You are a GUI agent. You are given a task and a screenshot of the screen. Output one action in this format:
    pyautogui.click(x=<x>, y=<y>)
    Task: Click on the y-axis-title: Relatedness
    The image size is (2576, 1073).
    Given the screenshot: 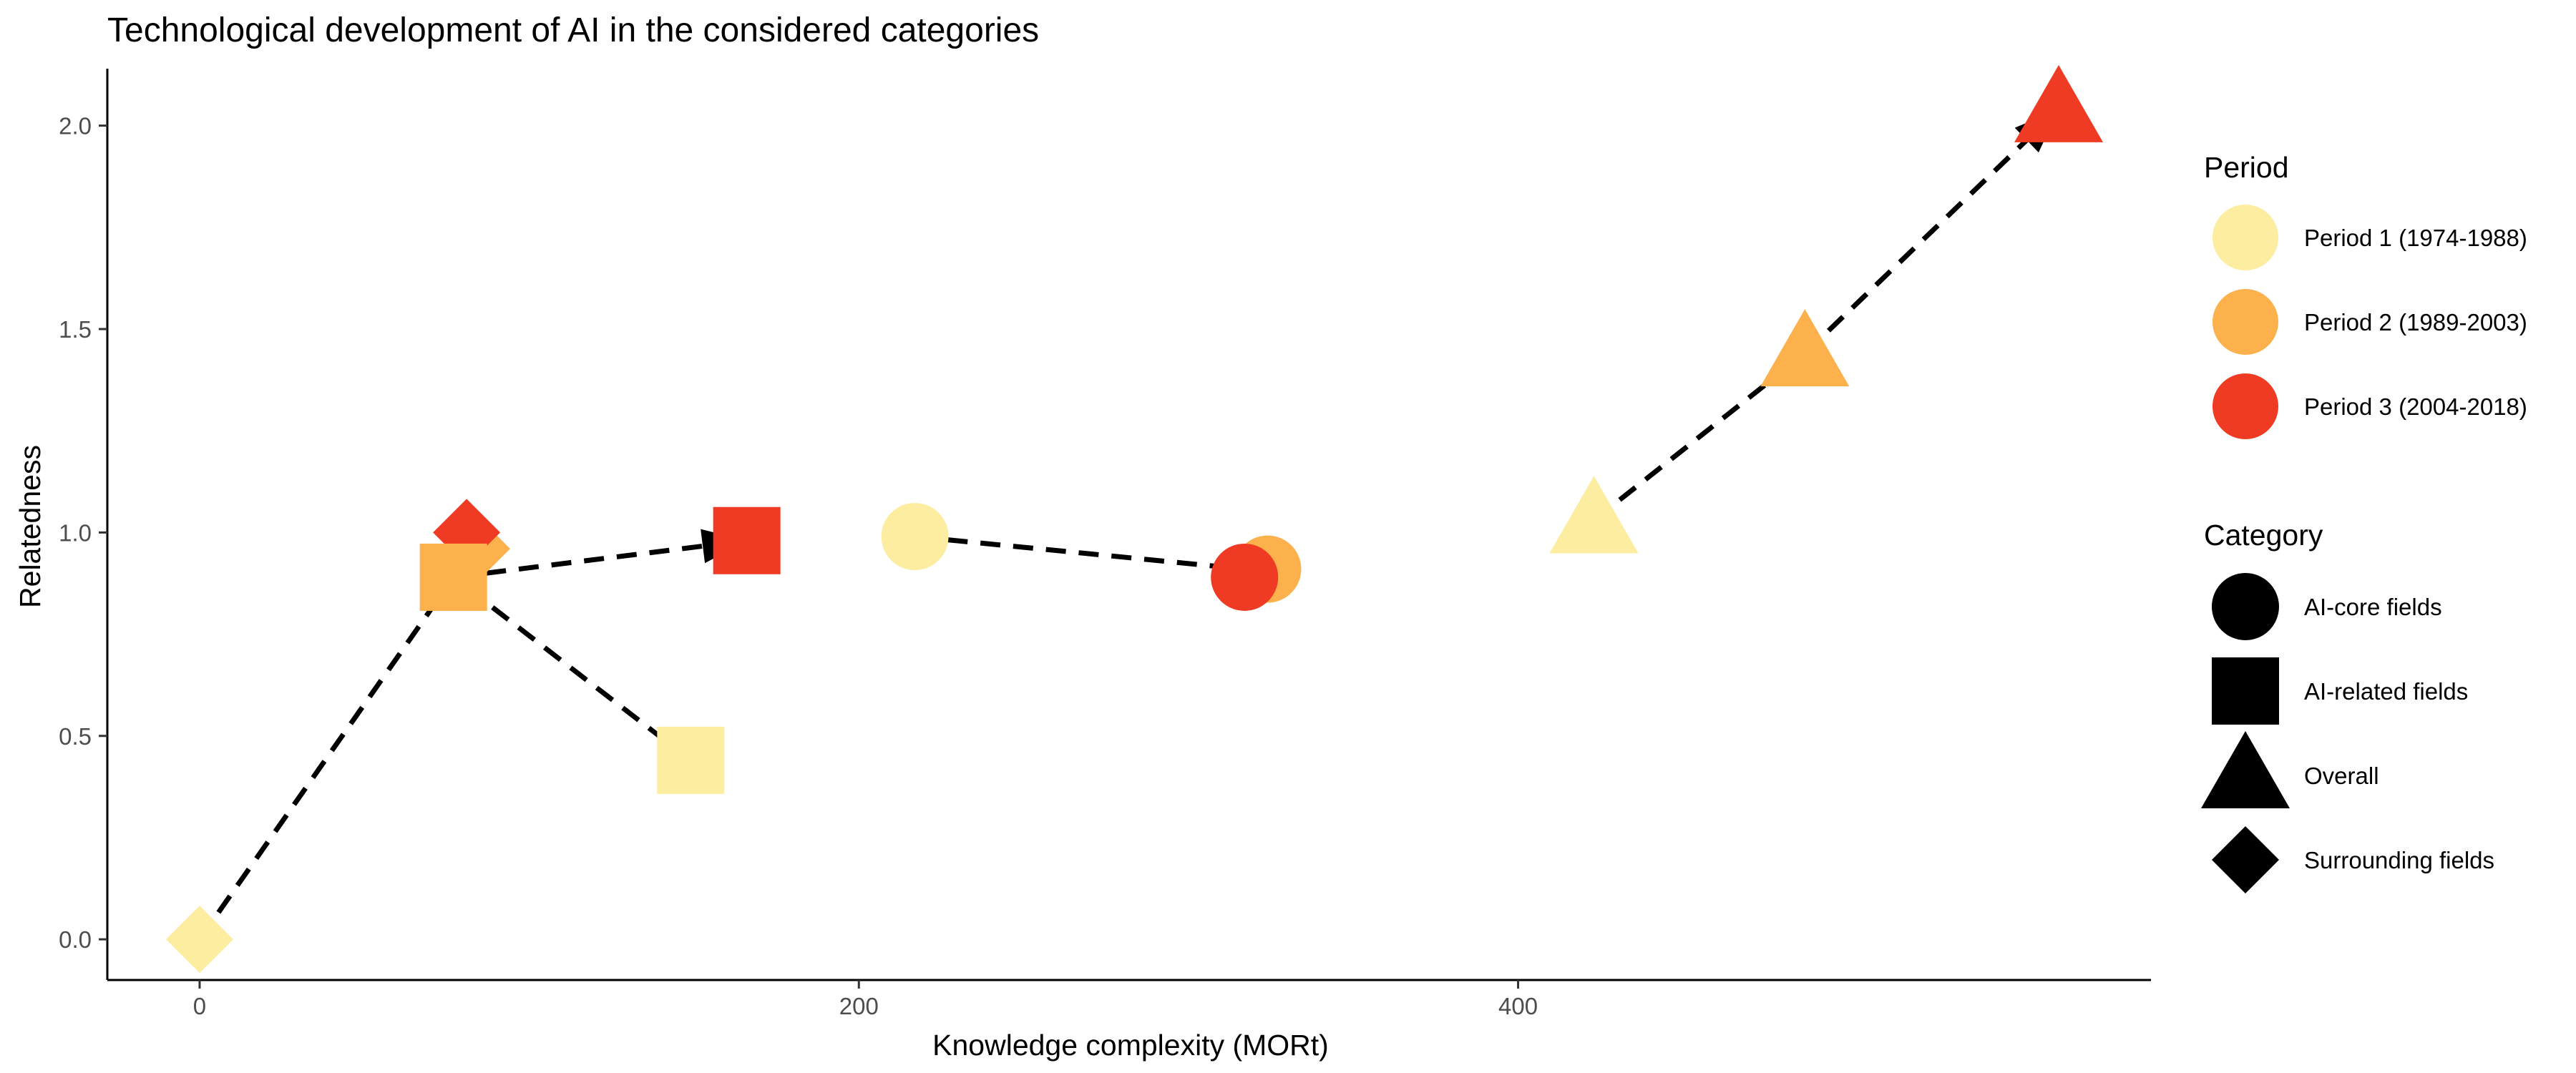 What is the action you would take?
    pyautogui.click(x=30, y=526)
    